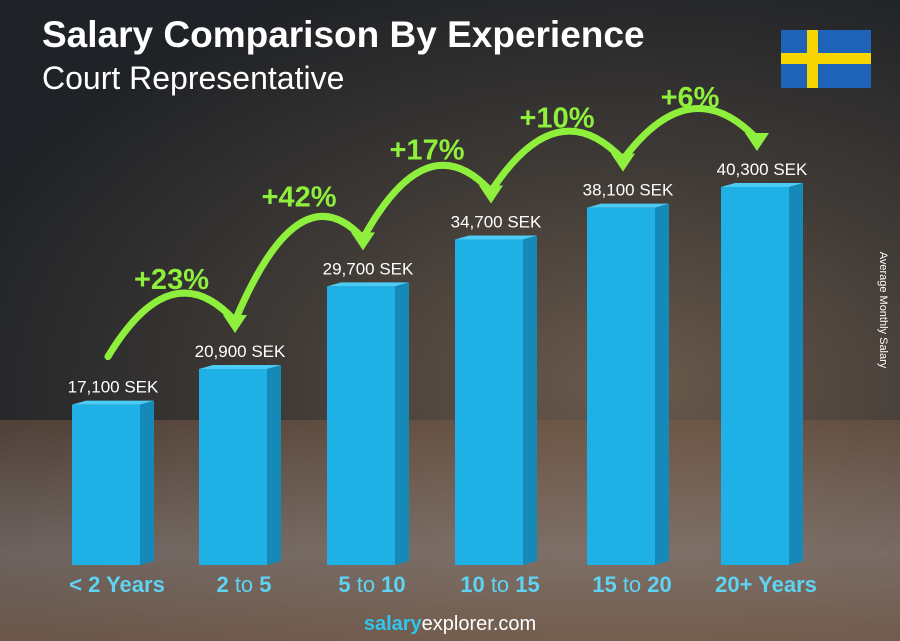 The image size is (900, 641). Describe the element at coordinates (557, 119) in the screenshot. I see `increase-label: +10%` at that location.